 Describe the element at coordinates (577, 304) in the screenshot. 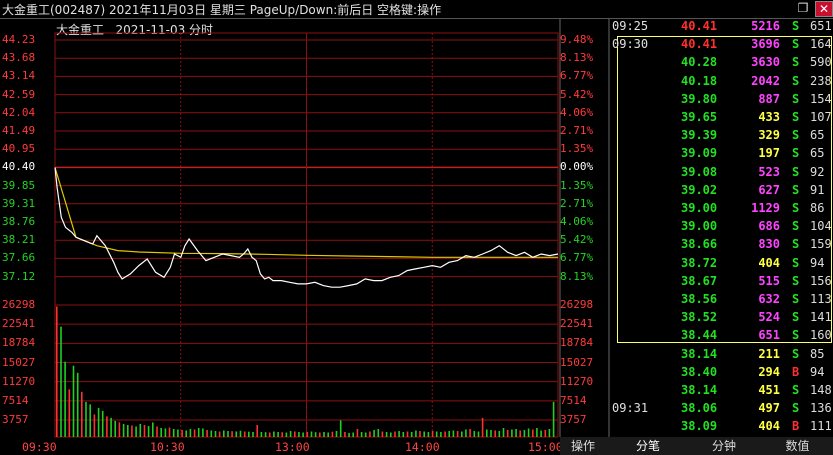

I see `volume-axis-label: 26298` at that location.